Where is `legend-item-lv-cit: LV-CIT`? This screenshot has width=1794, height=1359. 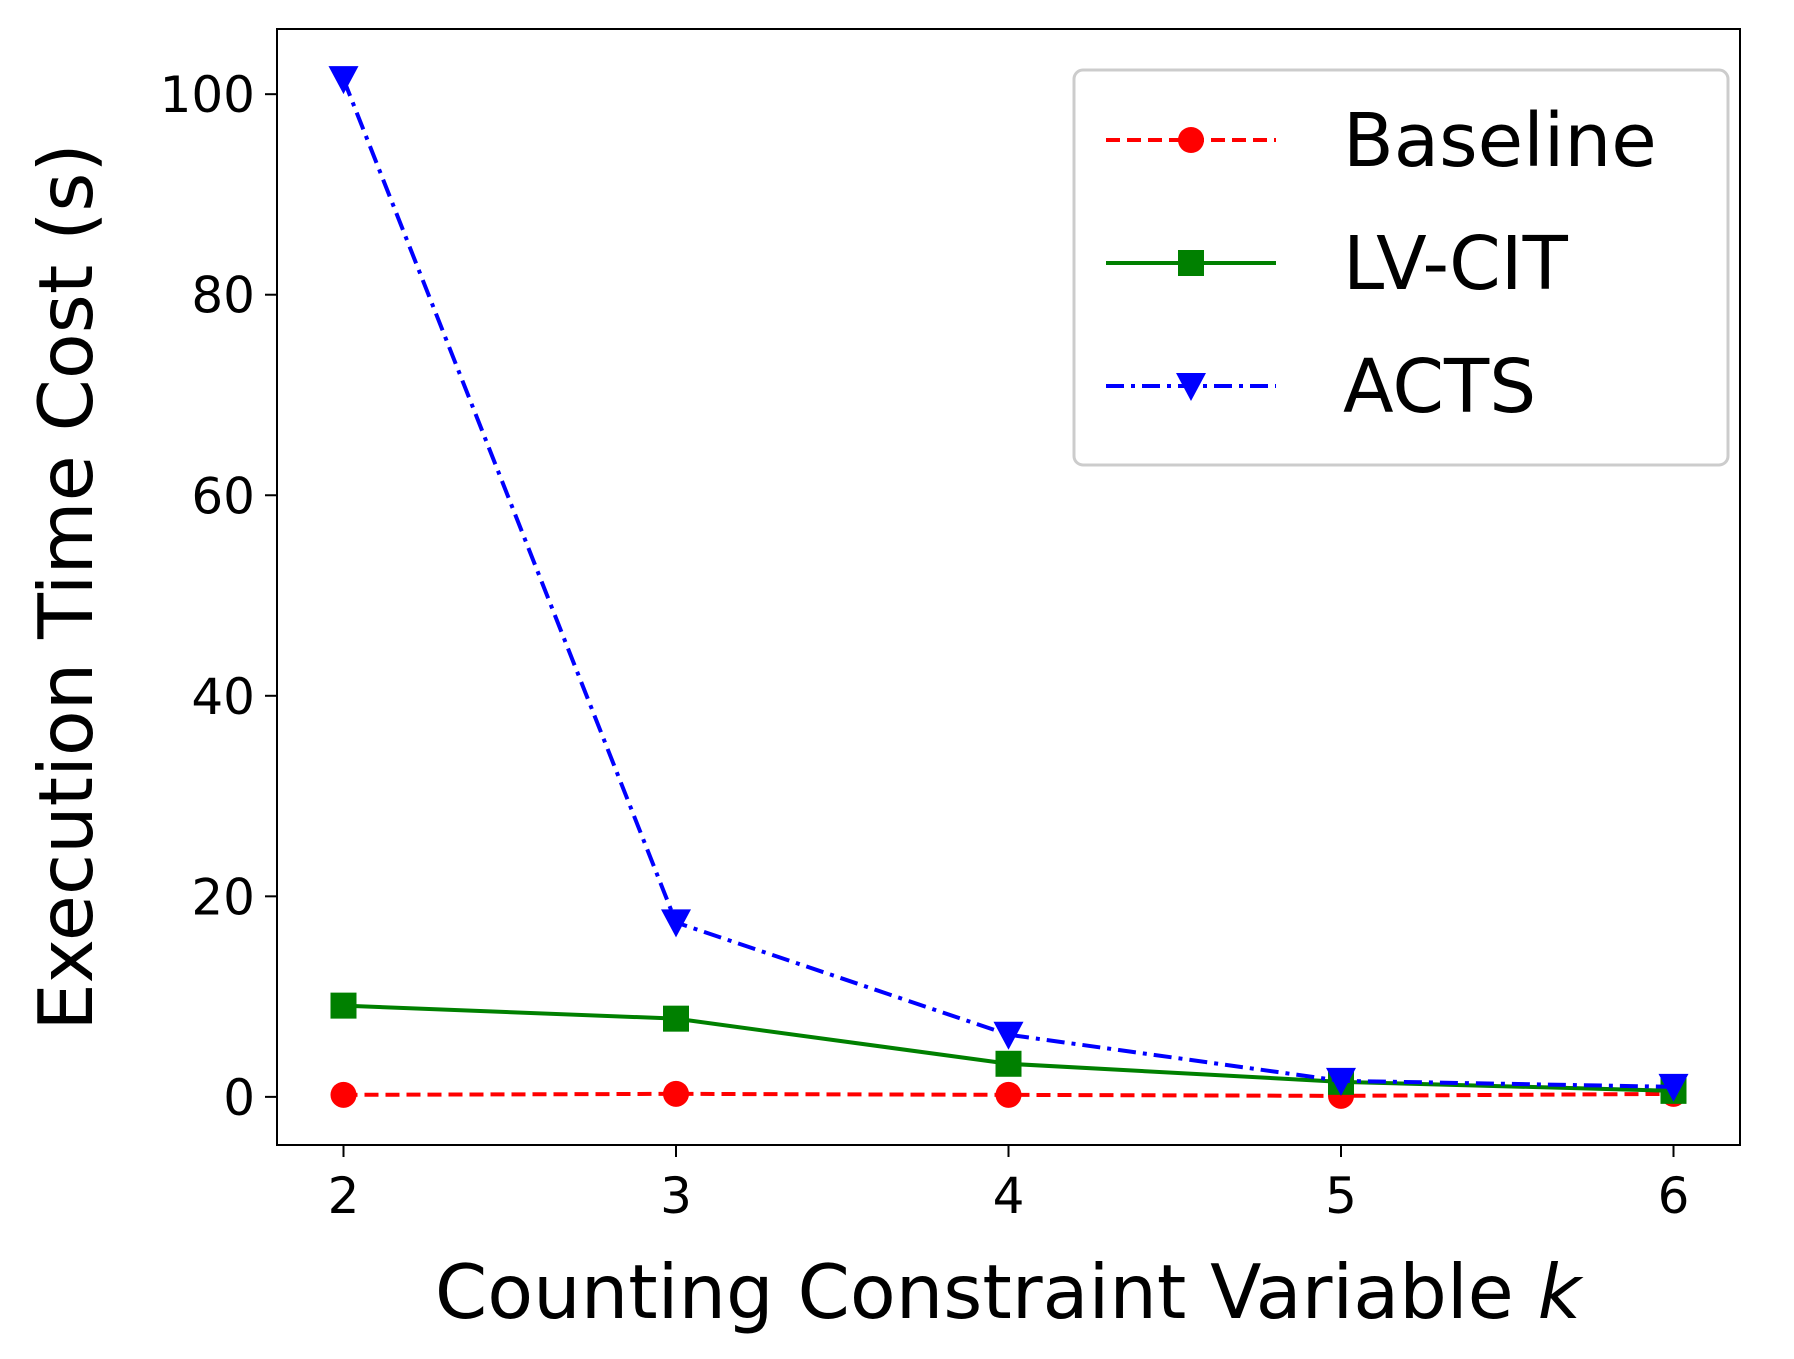 legend-item-lv-cit: LV-CIT is located at coordinates (1337, 264).